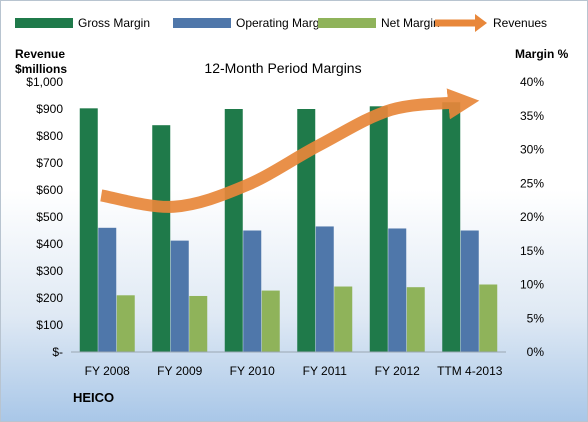 The height and width of the screenshot is (422, 588). I want to click on left-tick-label: $300, so click(49, 271).